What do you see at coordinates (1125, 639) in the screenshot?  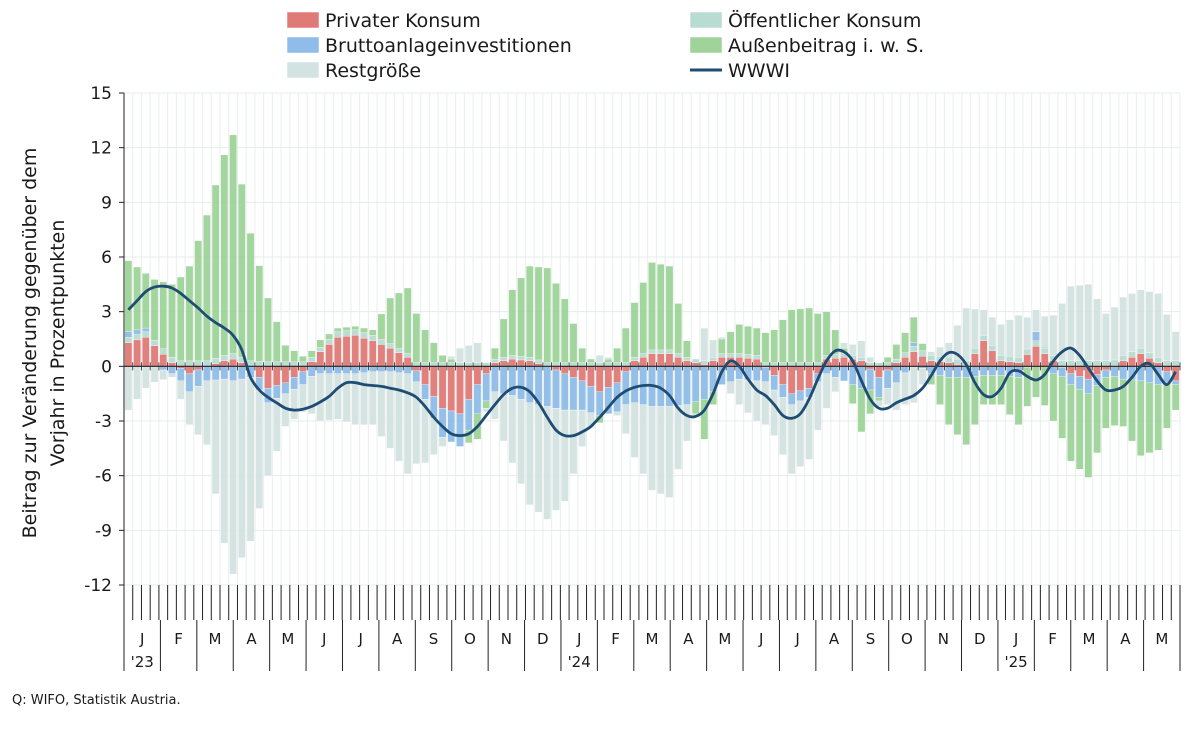 I see `x-month-label: A` at bounding box center [1125, 639].